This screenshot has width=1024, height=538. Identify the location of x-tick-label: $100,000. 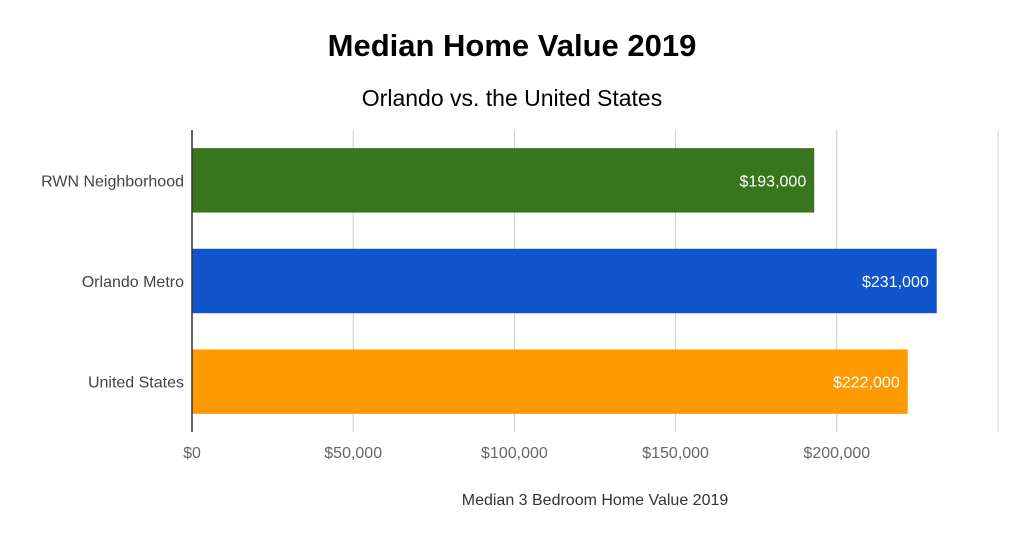
(514, 453).